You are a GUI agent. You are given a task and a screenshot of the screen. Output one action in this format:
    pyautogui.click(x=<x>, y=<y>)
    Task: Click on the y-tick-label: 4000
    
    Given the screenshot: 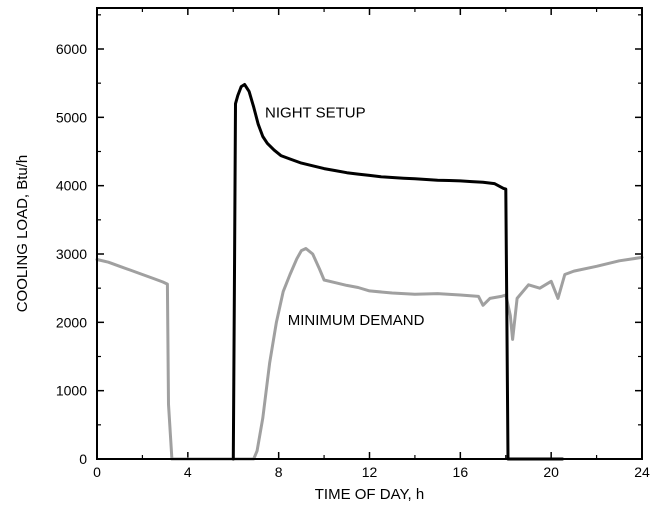 What is the action you would take?
    pyautogui.click(x=71, y=186)
    